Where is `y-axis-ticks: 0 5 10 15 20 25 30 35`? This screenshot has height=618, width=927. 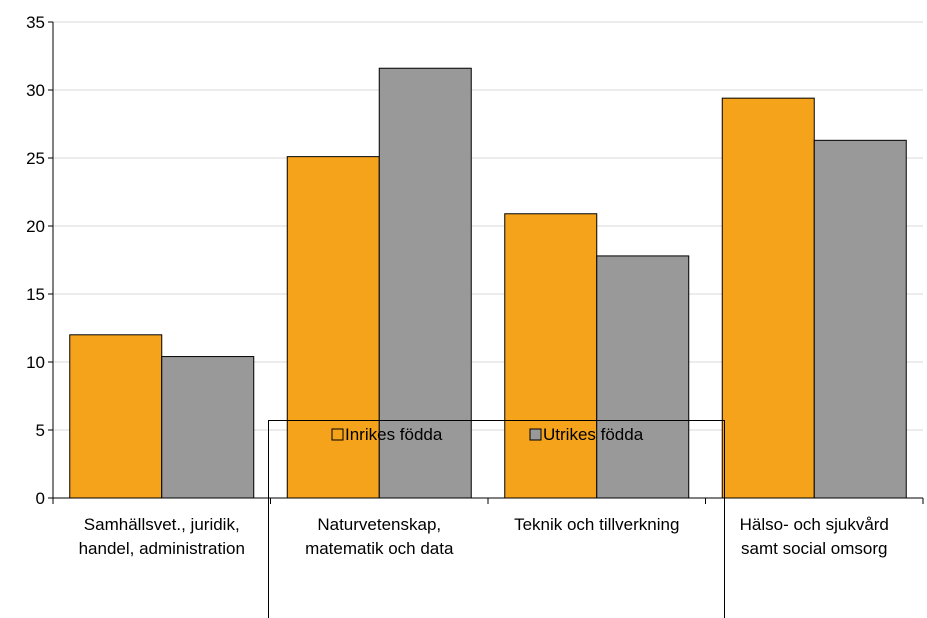 y-axis-ticks: 0 5 10 15 20 25 30 35 is located at coordinates (39, 260).